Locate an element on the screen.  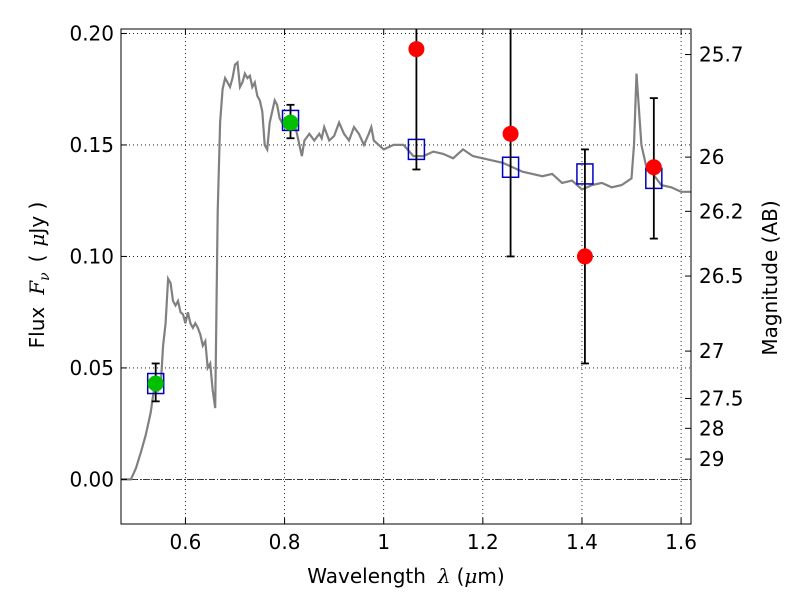
y-tick-label: 0.10 is located at coordinates (91, 256).